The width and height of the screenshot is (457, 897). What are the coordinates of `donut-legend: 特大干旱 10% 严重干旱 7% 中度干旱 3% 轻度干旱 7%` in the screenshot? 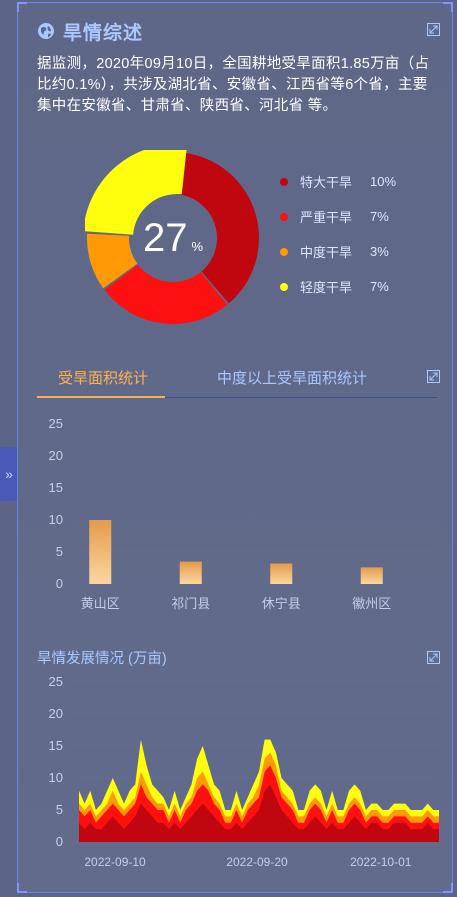 It's located at (338, 234).